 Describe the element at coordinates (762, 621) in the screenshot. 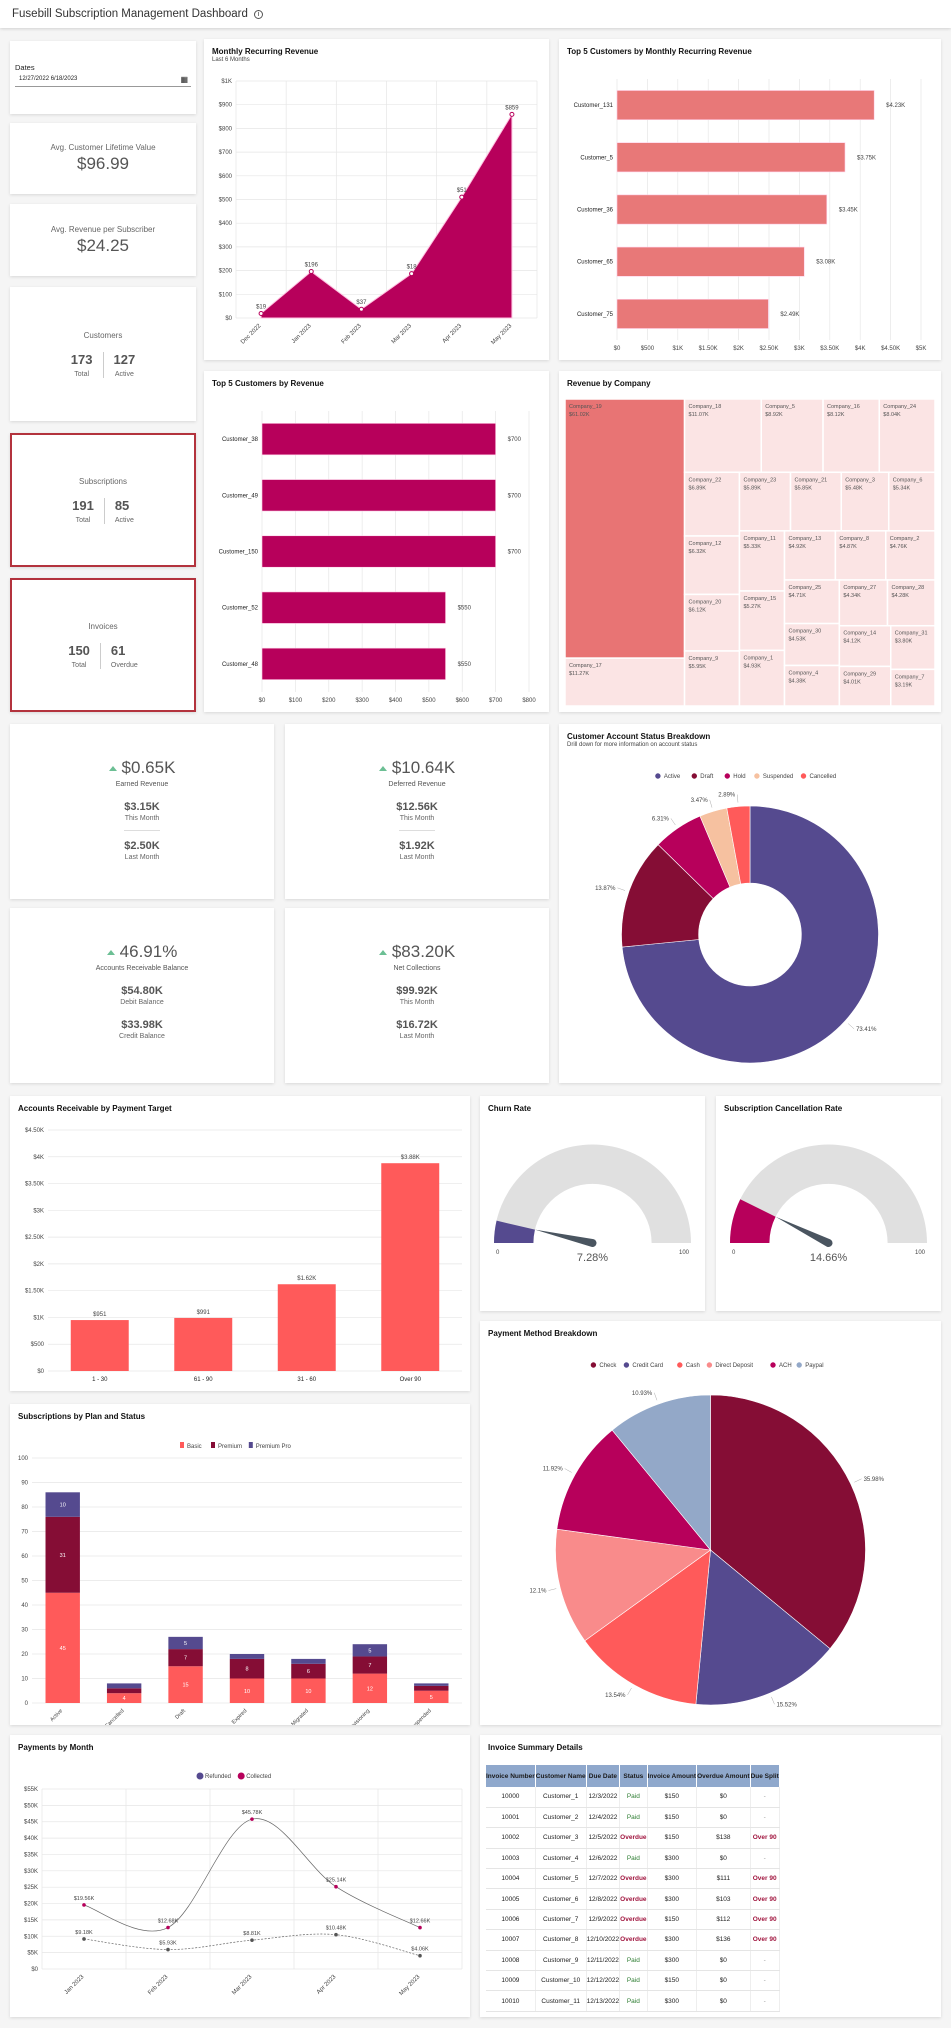

I see `treemap-cell: Company_15 $5.27K` at that location.